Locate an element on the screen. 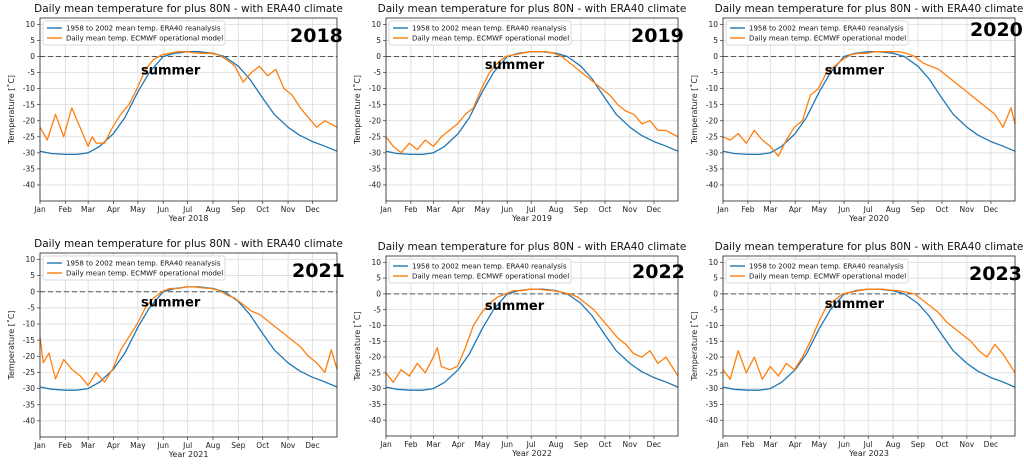 The height and width of the screenshot is (467, 1024). year-annotation: 2019 is located at coordinates (657, 36).